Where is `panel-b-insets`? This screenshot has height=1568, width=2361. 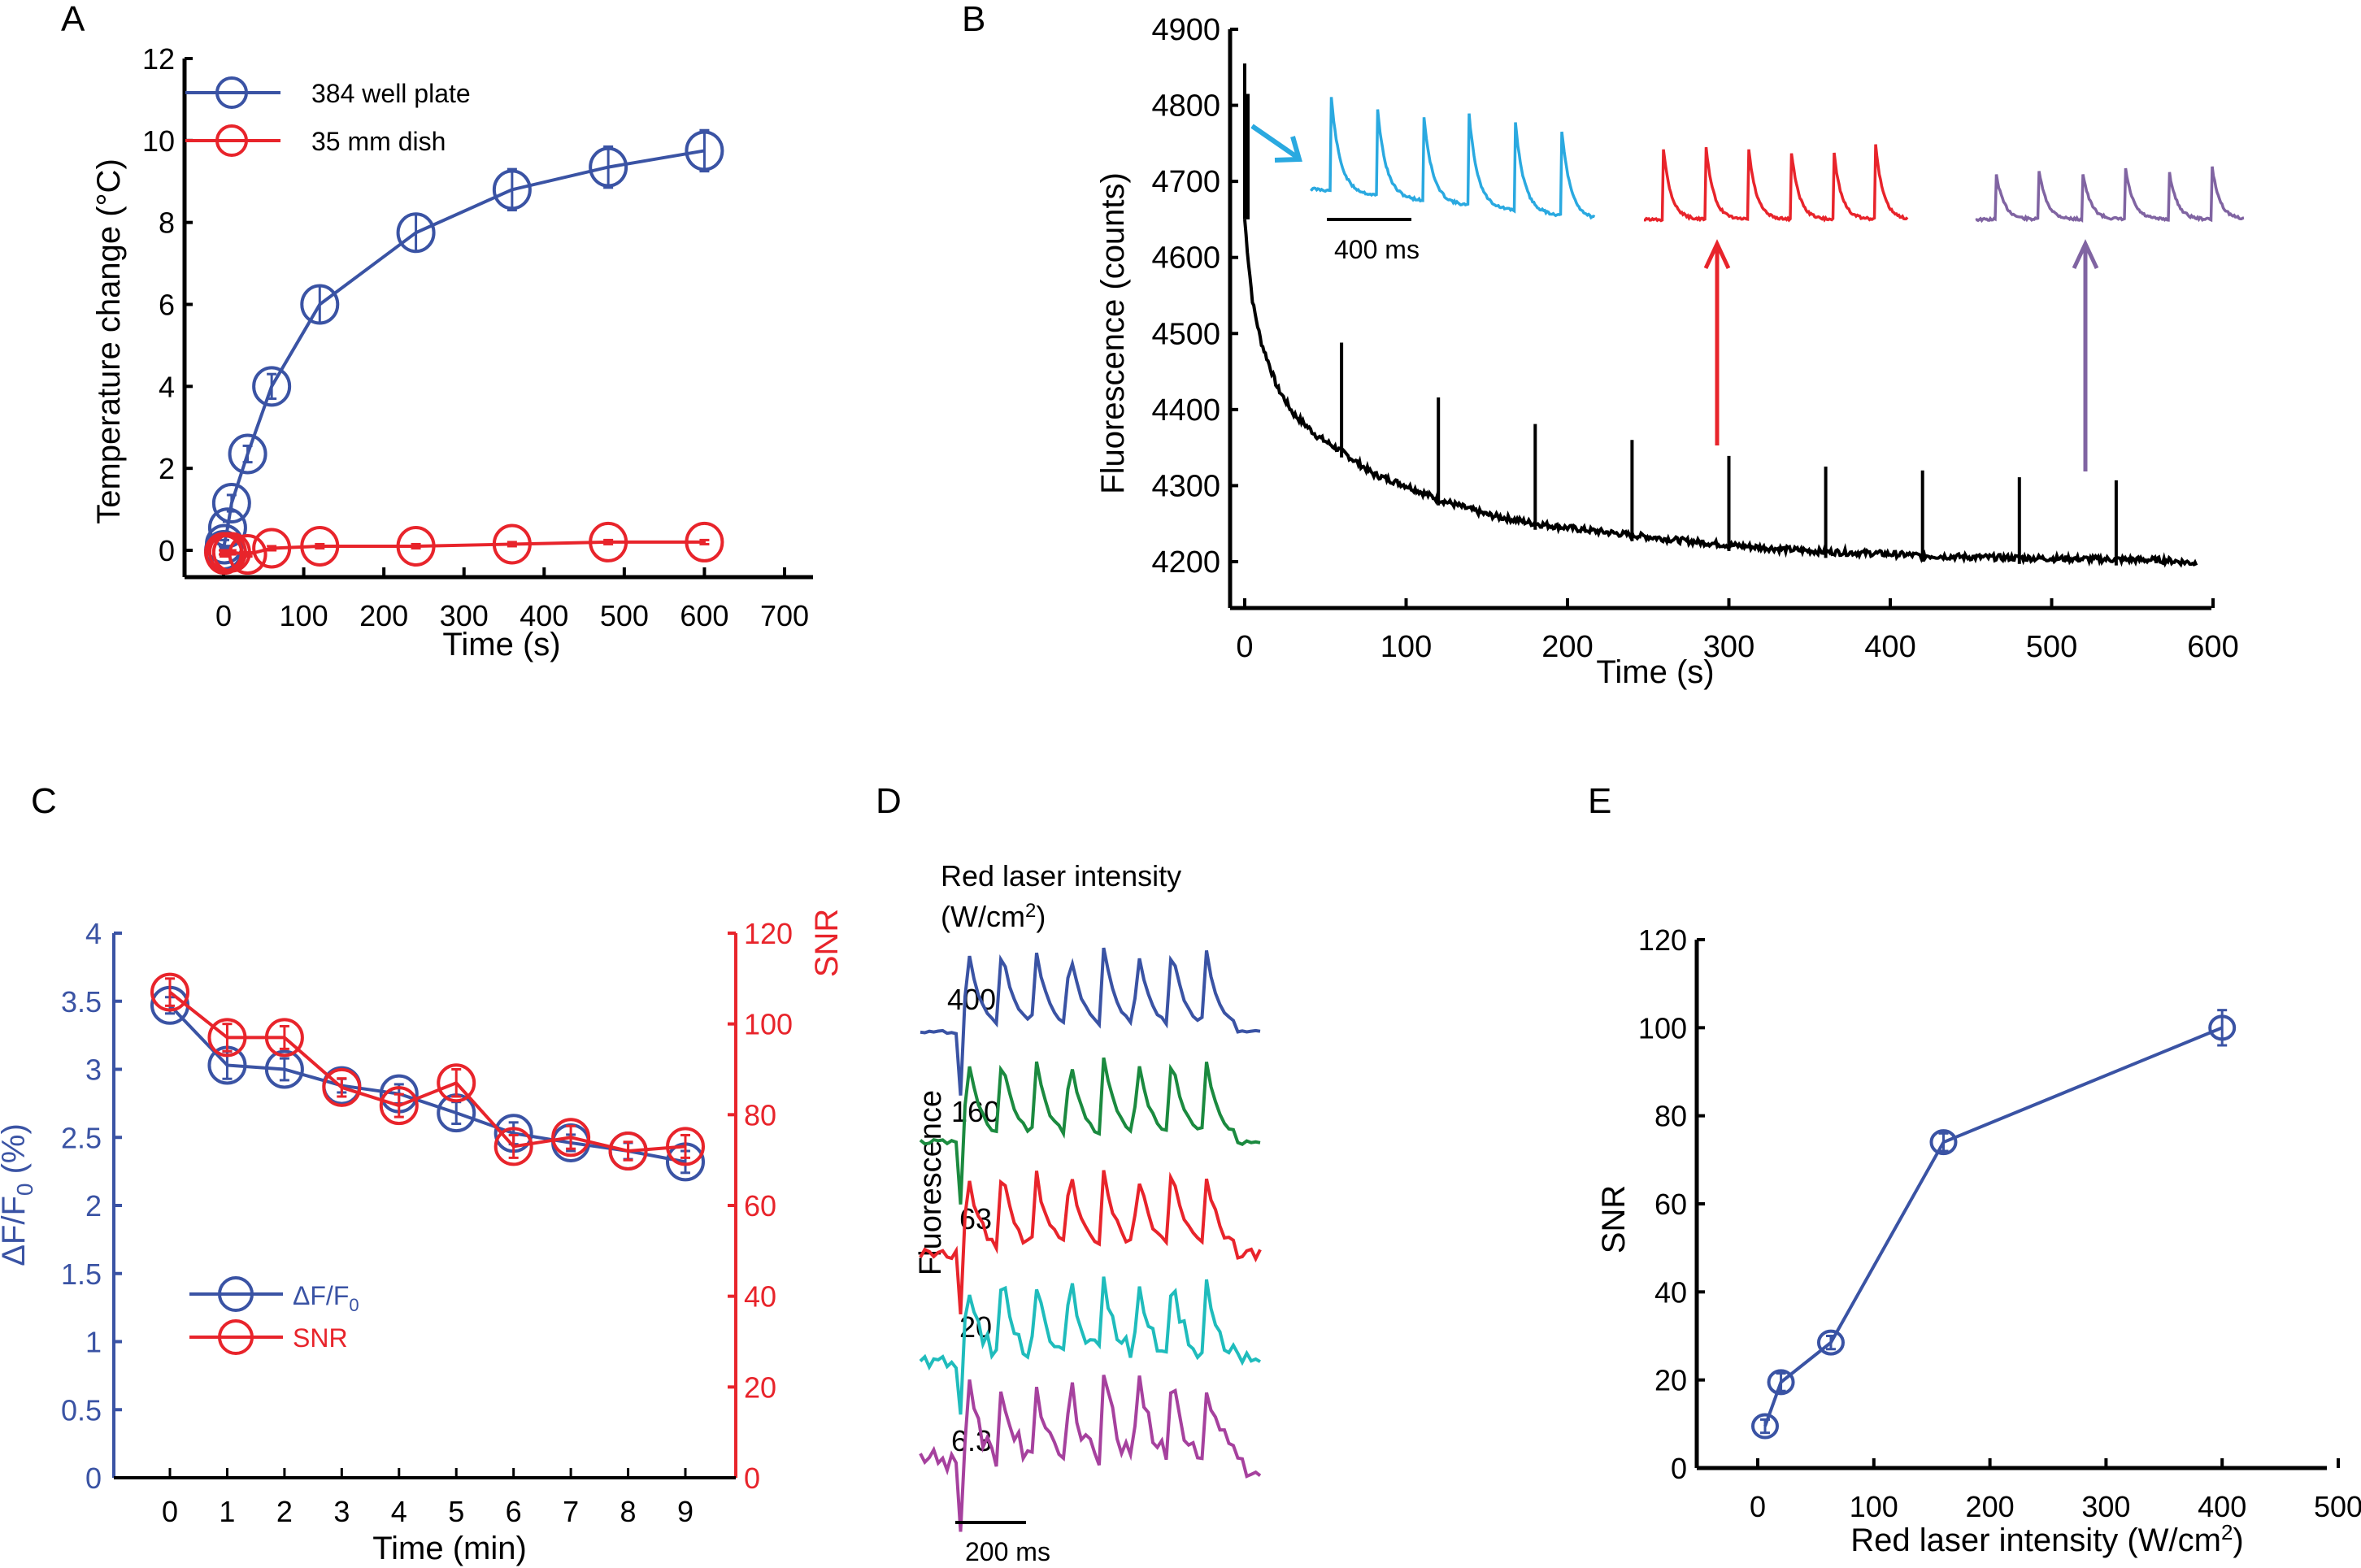 panel-b-insets is located at coordinates (1747, 284).